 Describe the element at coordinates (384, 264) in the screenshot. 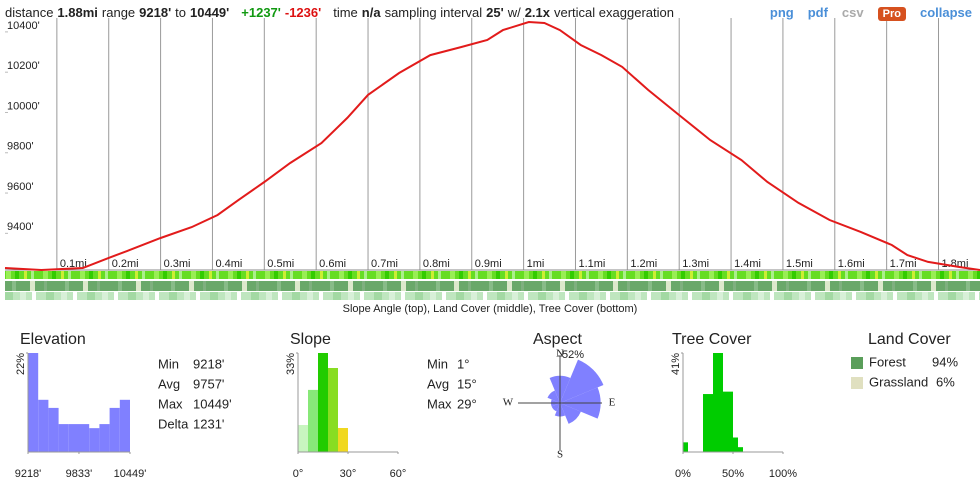

I see `x-tick-label: 0.7mi` at that location.